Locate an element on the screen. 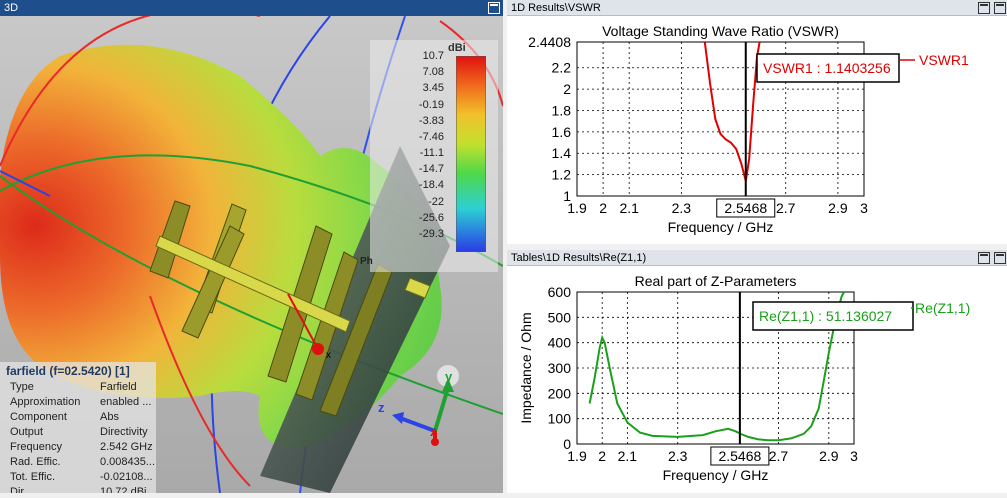 This screenshot has width=1007, height=498. marker-annotation: Re(Z1,1) : 51.136027 is located at coordinates (833, 316).